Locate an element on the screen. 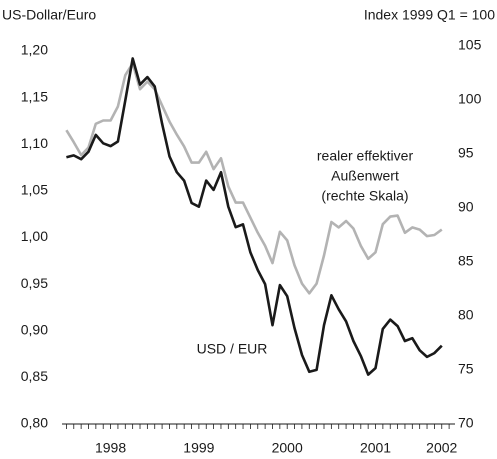 This screenshot has height=459, width=497. y2-tick-label: 105 is located at coordinates (470, 45).